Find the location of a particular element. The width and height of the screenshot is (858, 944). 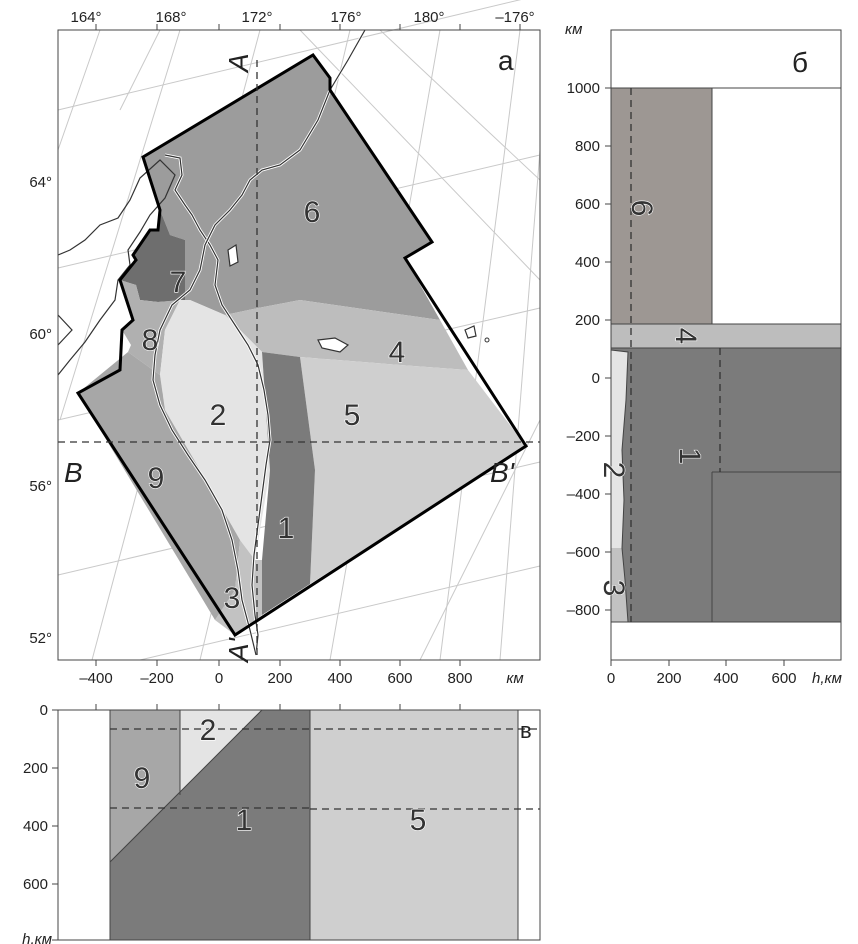

section-b-y-tick: –200 is located at coordinates (583, 436).